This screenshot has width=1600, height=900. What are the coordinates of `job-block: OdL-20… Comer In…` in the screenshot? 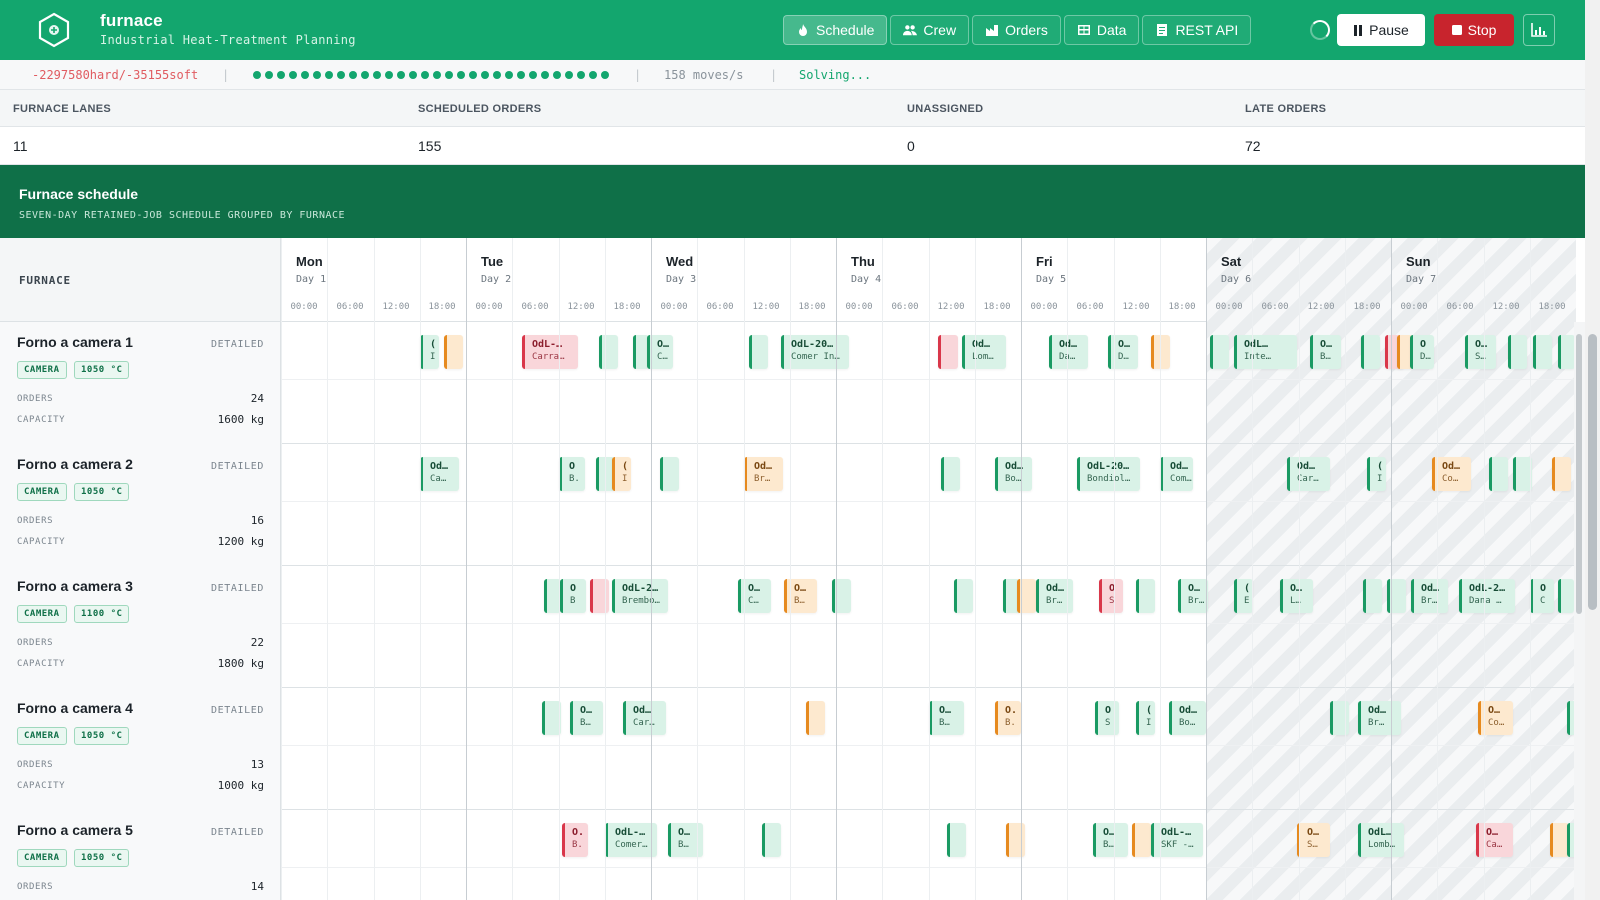 It's located at (815, 352).